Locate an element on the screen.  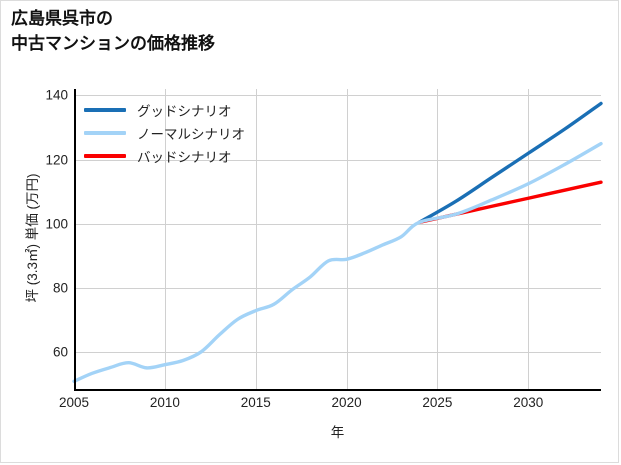
x-tick-label: 2010 is located at coordinates (164, 402).